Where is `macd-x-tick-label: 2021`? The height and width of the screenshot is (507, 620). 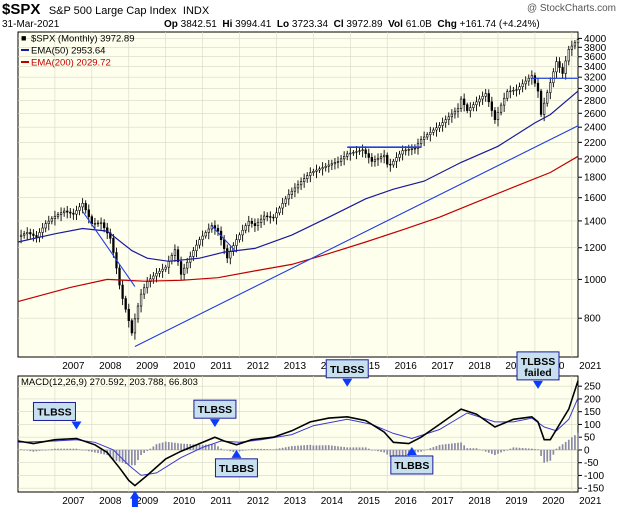
macd-x-tick-label: 2021 is located at coordinates (590, 501).